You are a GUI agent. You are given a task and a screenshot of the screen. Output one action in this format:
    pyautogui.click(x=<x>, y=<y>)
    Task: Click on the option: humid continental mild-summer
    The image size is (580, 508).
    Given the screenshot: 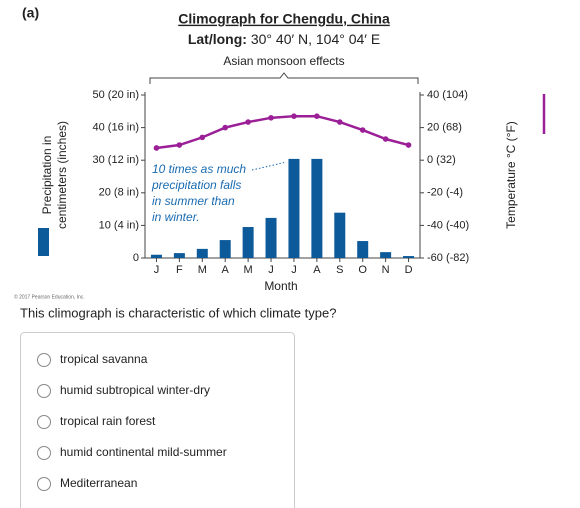 What is the action you would take?
    pyautogui.click(x=132, y=452)
    